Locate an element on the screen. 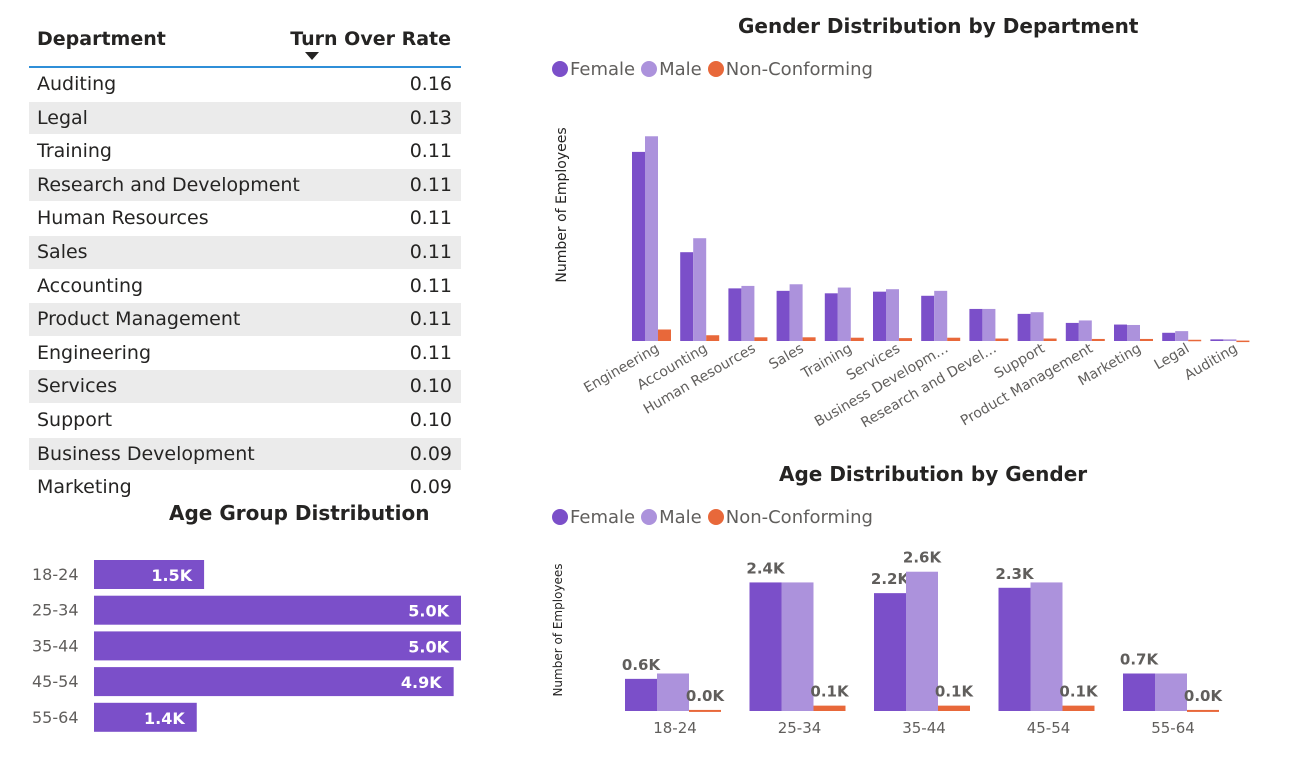 This screenshot has width=1303, height=759. y-tick-label: 55-64 is located at coordinates (55, 717).